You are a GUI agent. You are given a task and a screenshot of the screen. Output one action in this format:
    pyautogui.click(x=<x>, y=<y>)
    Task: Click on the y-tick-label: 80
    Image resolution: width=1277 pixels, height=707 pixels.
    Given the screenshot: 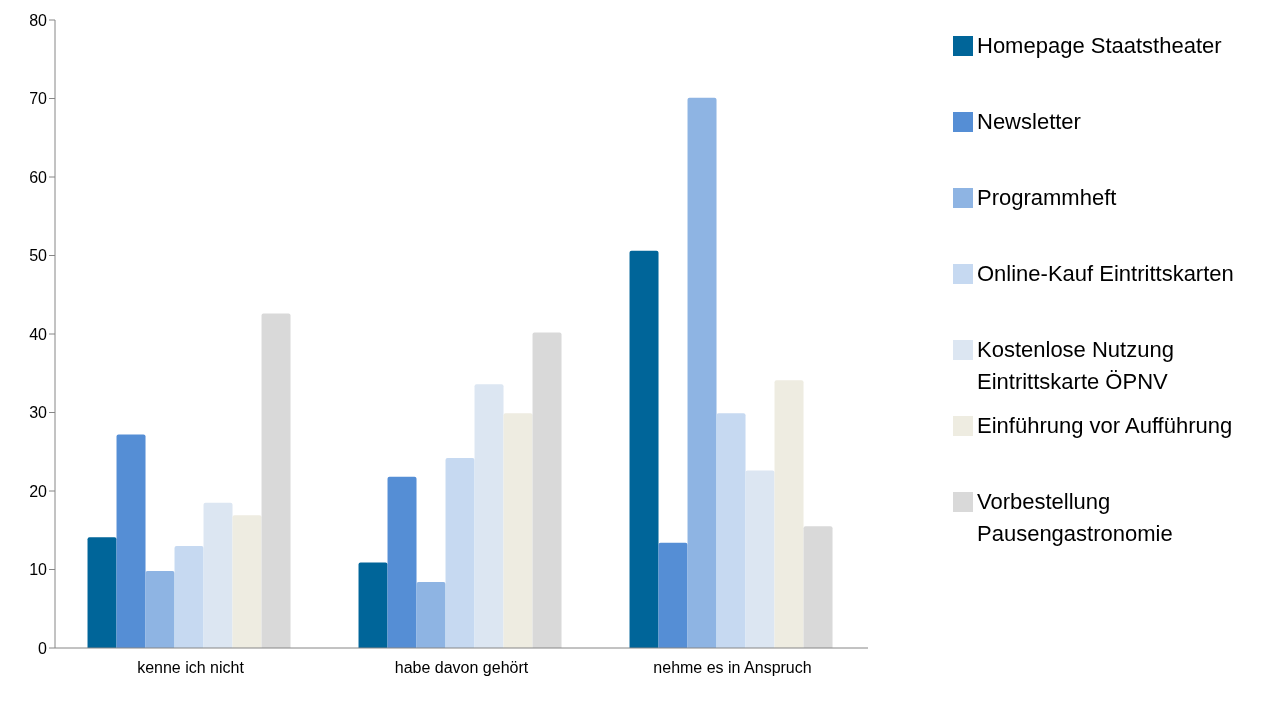 What is the action you would take?
    pyautogui.click(x=38, y=20)
    